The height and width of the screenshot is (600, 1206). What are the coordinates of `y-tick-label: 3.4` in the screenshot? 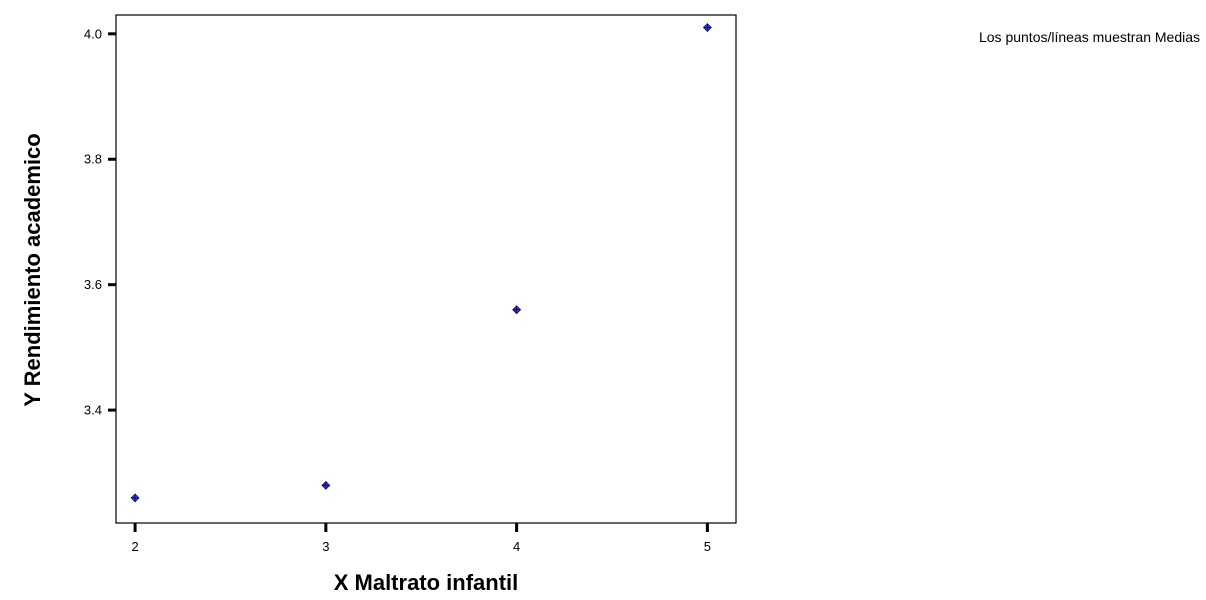 It's located at (93, 410).